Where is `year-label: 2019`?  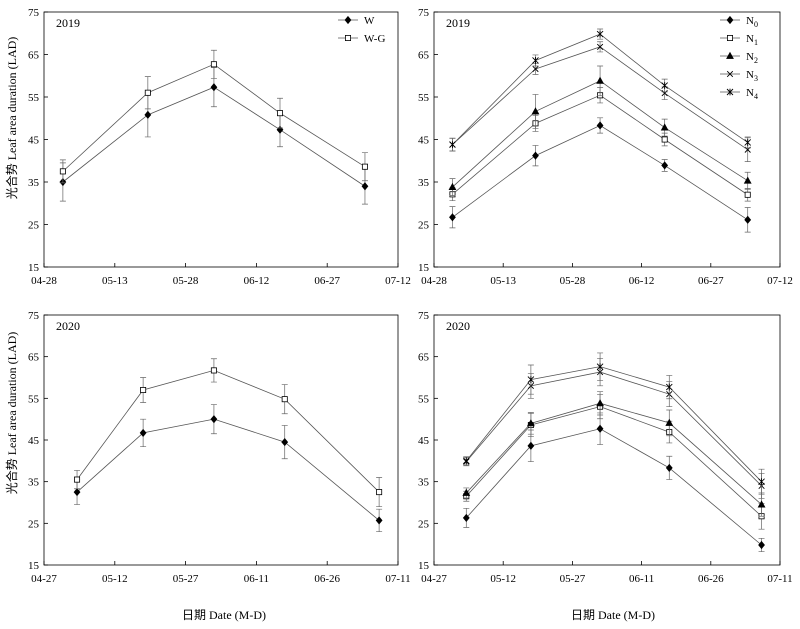 year-label: 2019 is located at coordinates (458, 23).